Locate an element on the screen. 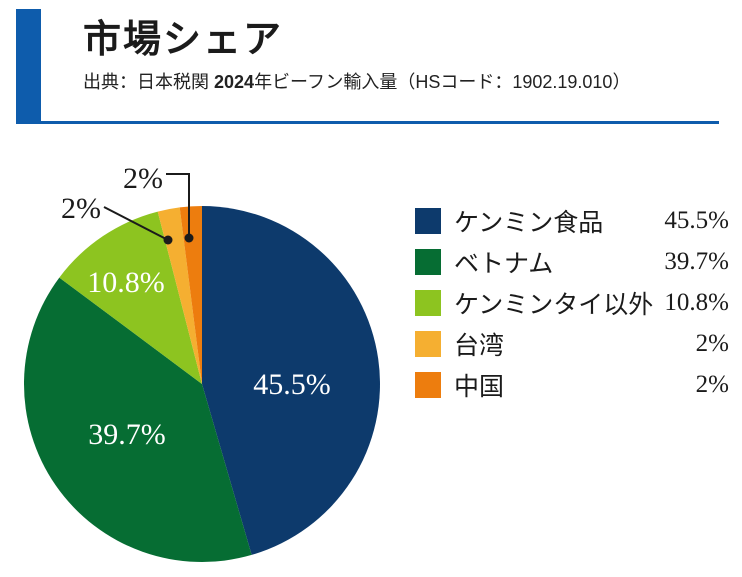 This screenshot has height=577, width=742. legend-row: 中国 2% is located at coordinates (572, 385).